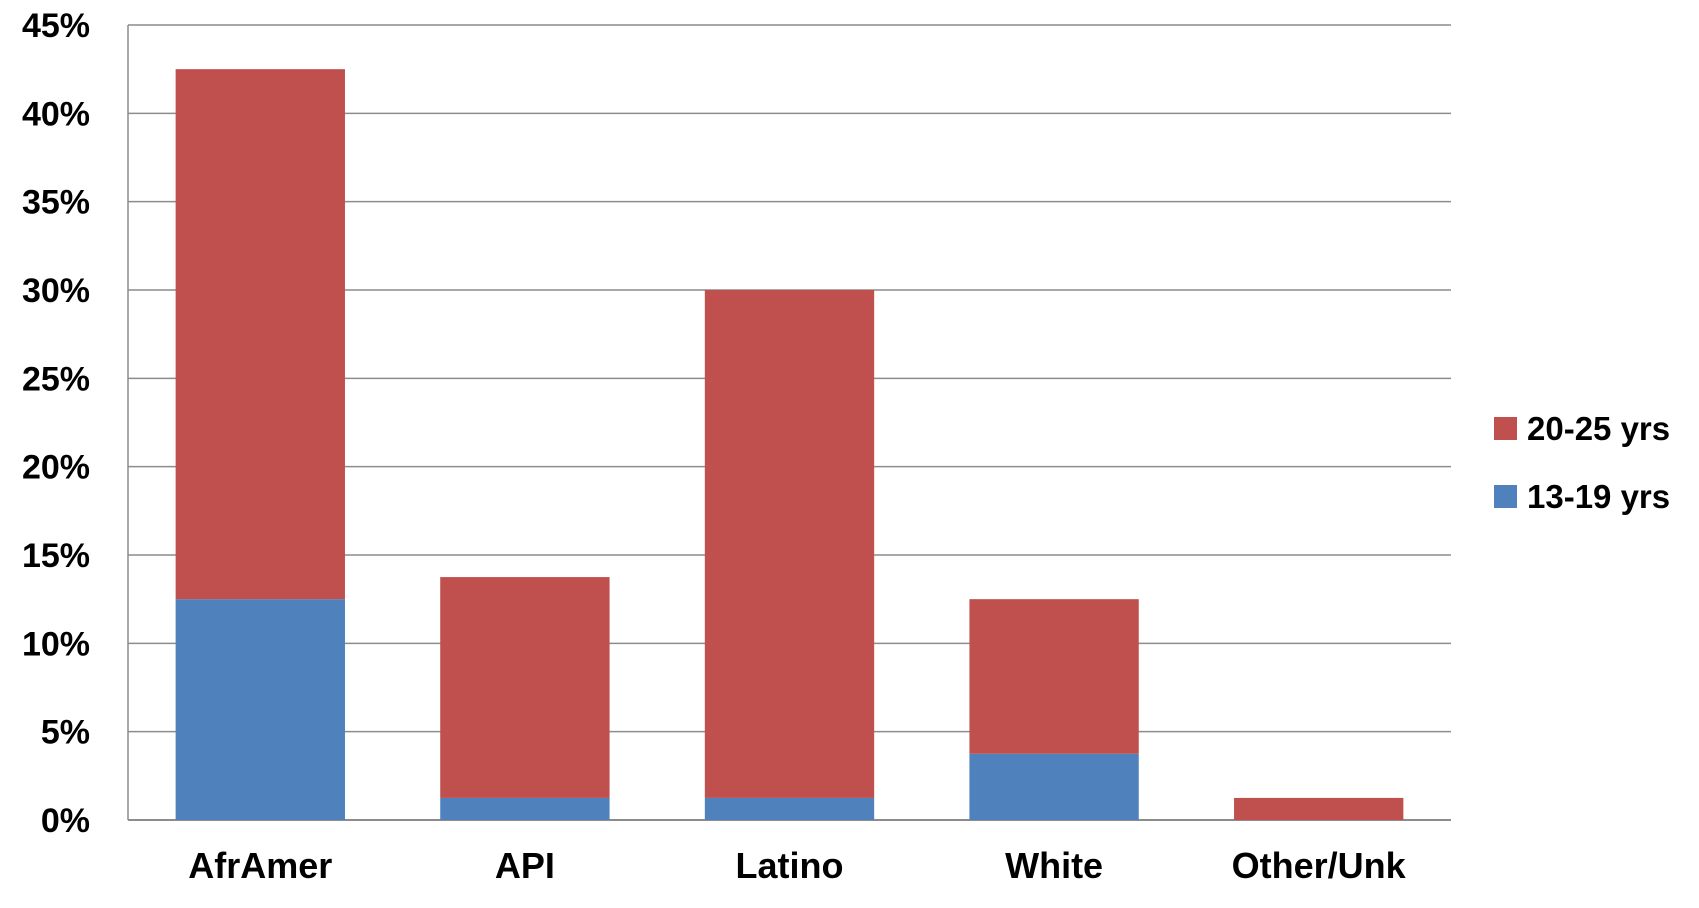 Image resolution: width=1699 pixels, height=908 pixels. I want to click on x-category-label: Latino, so click(790, 865).